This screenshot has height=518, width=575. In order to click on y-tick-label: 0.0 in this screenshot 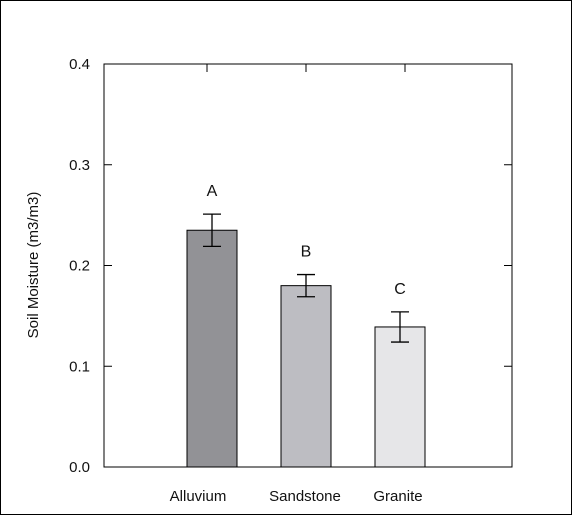, I will do `click(79, 467)`.